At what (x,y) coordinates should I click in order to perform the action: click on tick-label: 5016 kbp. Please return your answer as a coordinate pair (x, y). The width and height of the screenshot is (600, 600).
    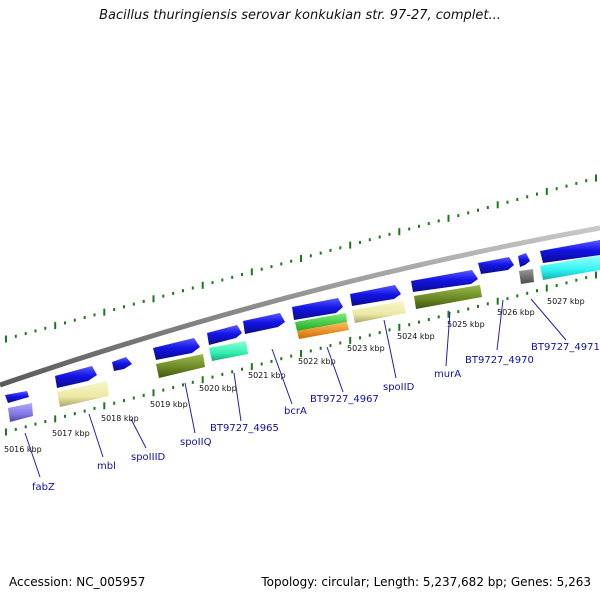
    Looking at the image, I should click on (23, 449).